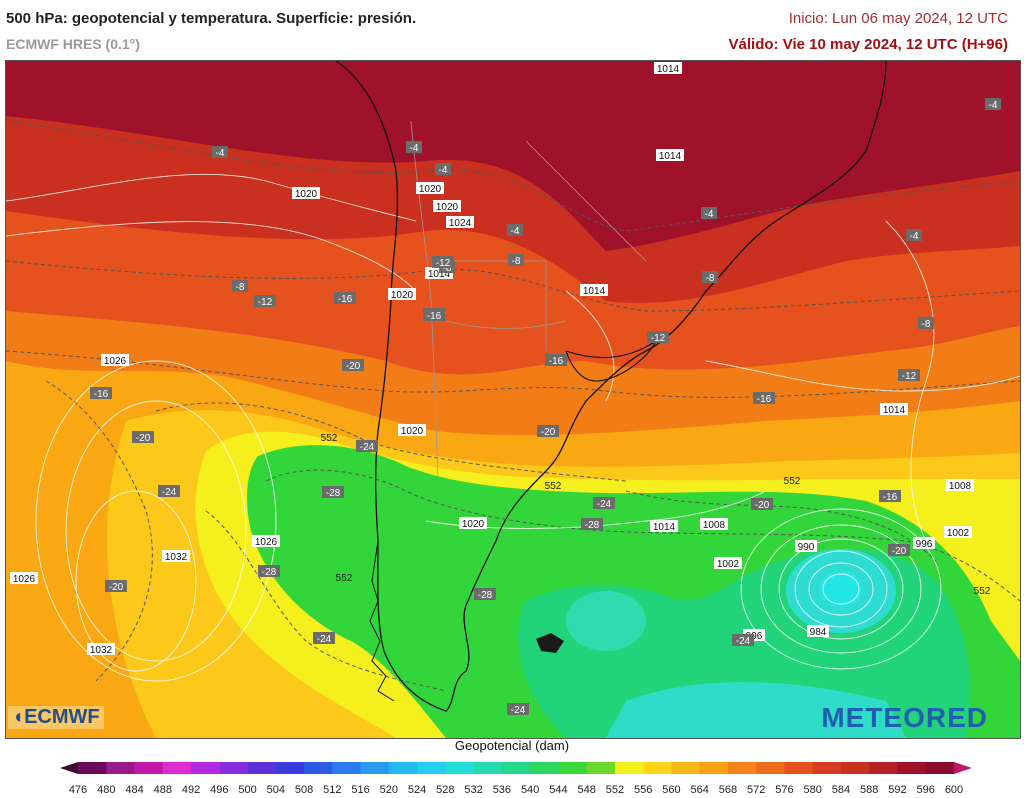 The width and height of the screenshot is (1024, 798). What do you see at coordinates (445, 790) in the screenshot?
I see `legend-tick-label: 528` at bounding box center [445, 790].